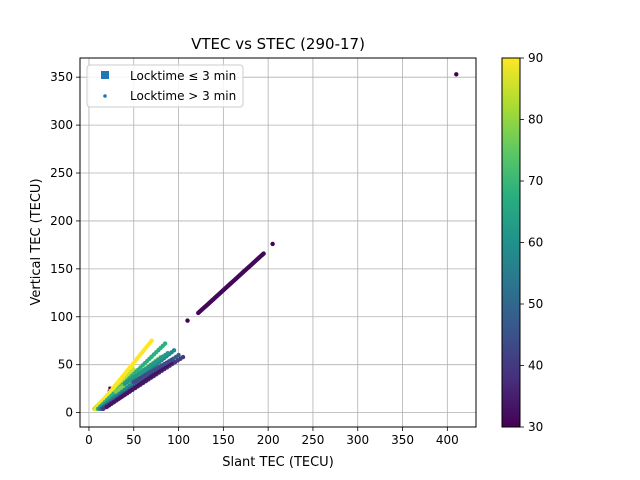 The width and height of the screenshot is (640, 480). Describe the element at coordinates (278, 462) in the screenshot. I see `x-axis-label: Slant TEC (TECU)` at that location.